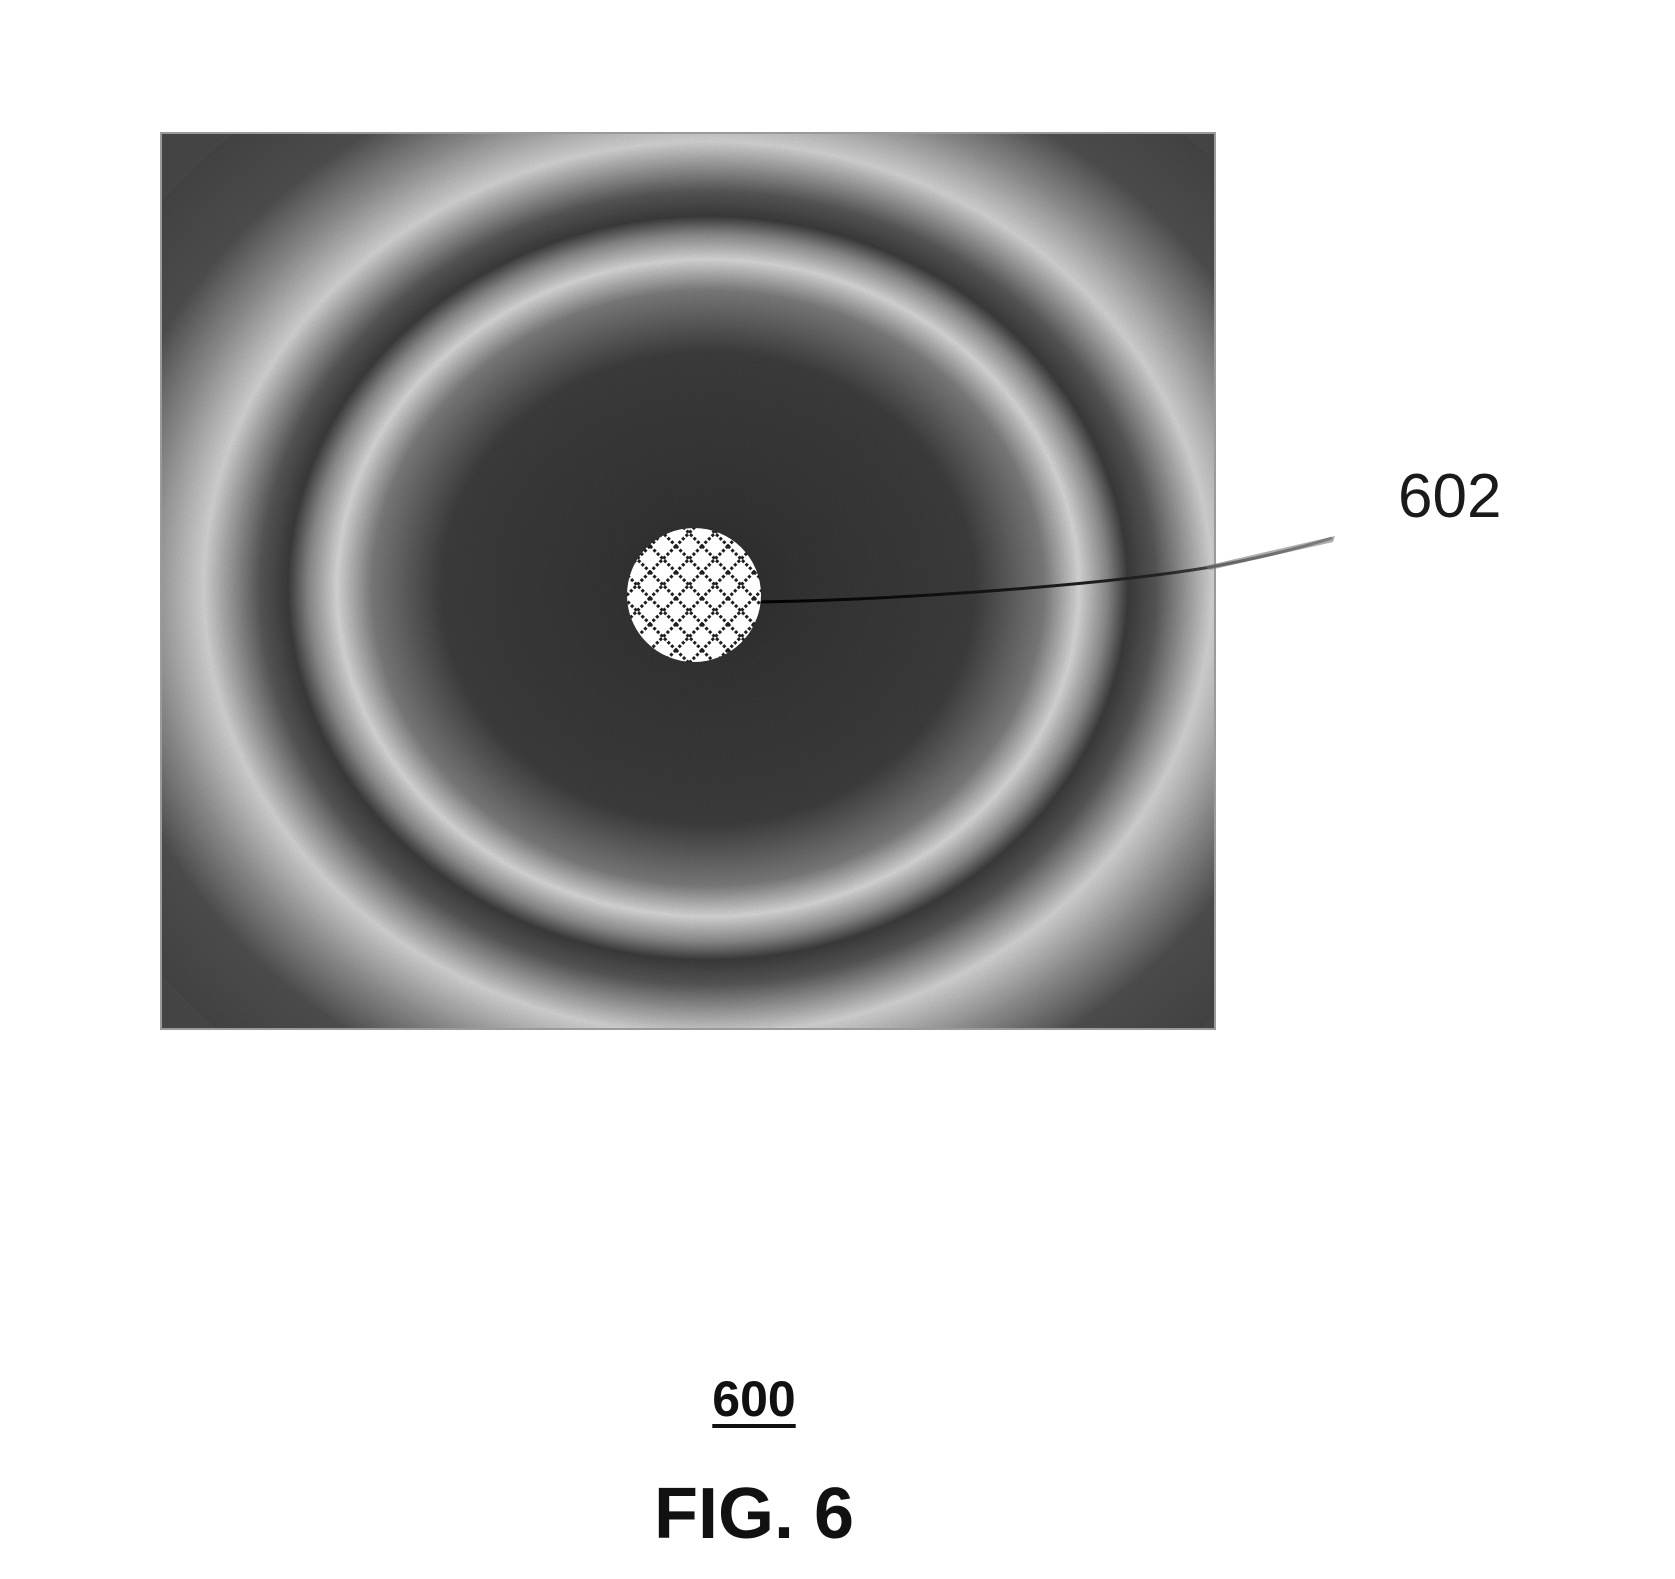 This screenshot has width=1675, height=1579. I want to click on figure-number: 600, so click(754, 1399).